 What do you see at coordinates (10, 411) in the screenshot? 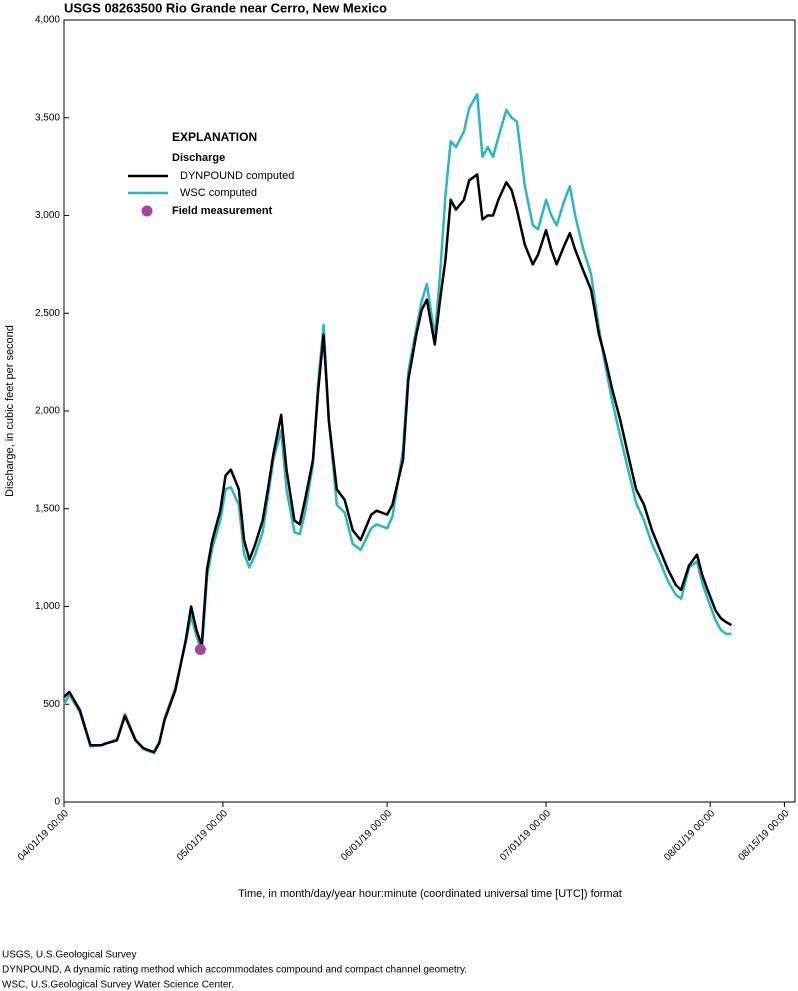
I see `y-axis-title: Discharge, in cubic feet per second` at bounding box center [10, 411].